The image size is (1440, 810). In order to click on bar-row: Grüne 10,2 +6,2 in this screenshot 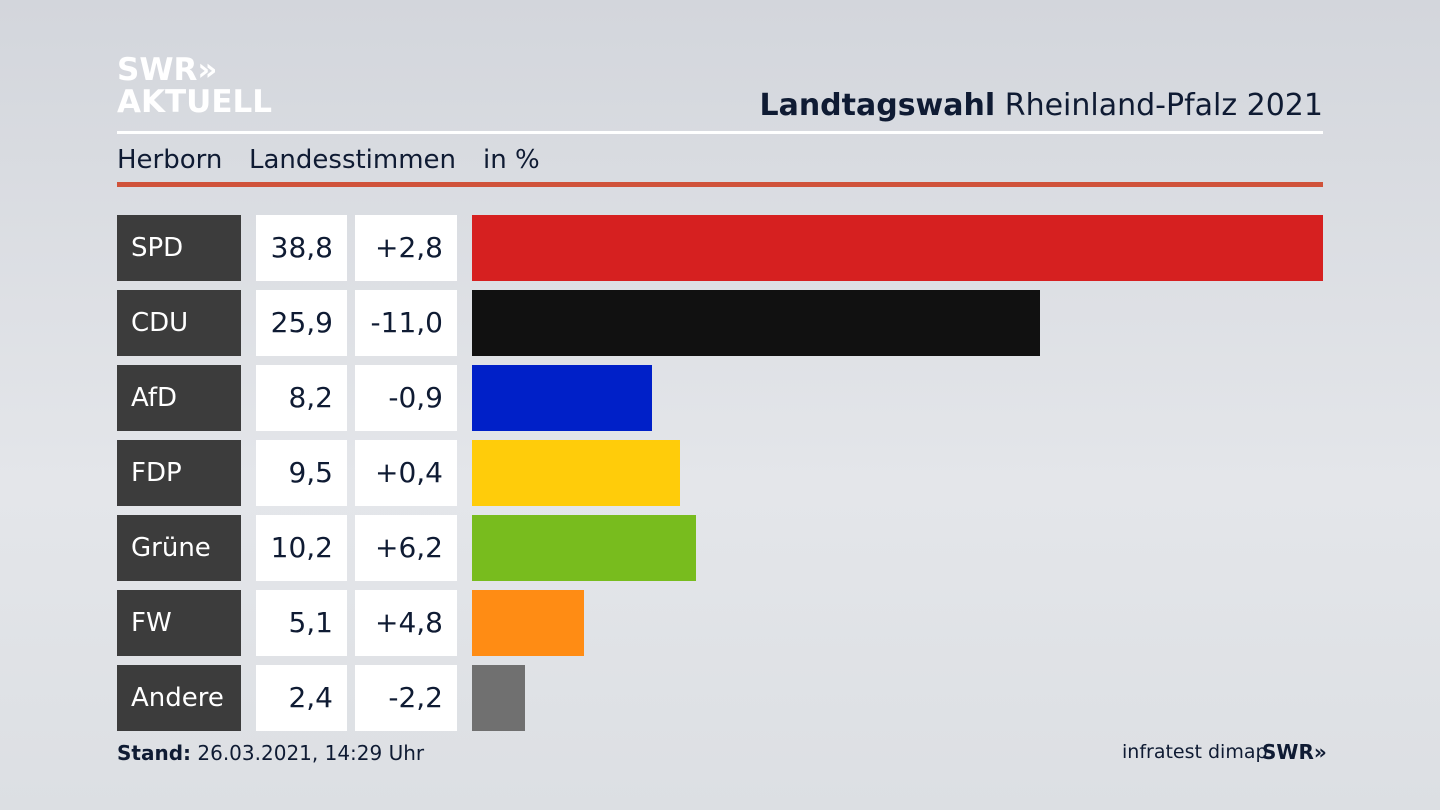, I will do `click(720, 548)`.